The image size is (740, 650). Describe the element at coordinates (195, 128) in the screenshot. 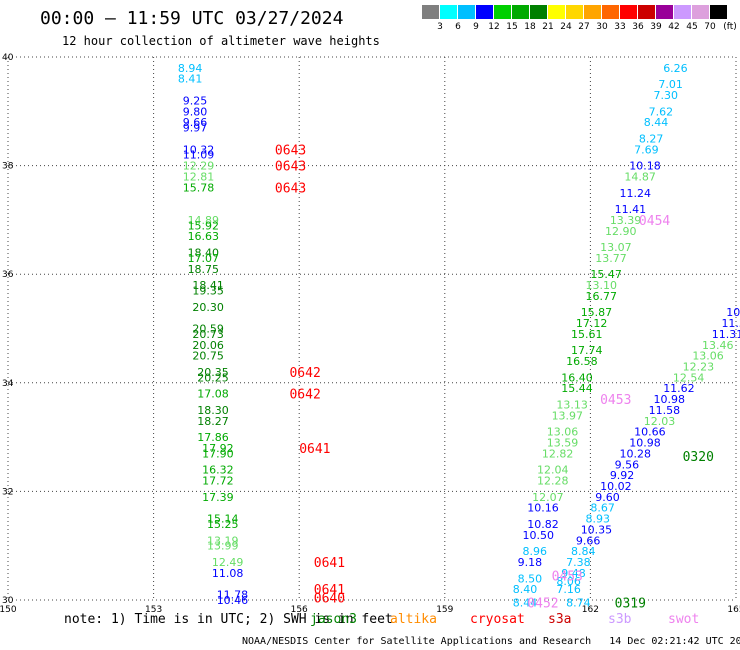

I see `wave-height-label: 9.97` at that location.